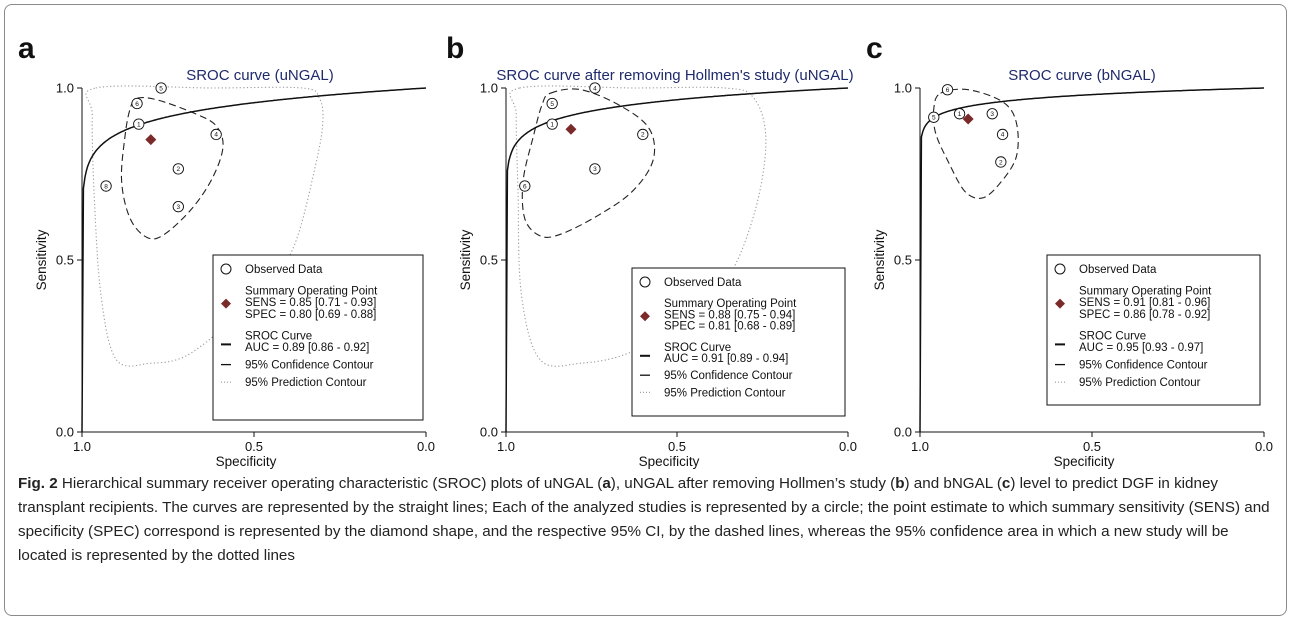 The height and width of the screenshot is (624, 1293). What do you see at coordinates (1144, 315) in the screenshot?
I see `legend-summary-spec: SPEC = 0.86 [0.78 - 0.92]` at bounding box center [1144, 315].